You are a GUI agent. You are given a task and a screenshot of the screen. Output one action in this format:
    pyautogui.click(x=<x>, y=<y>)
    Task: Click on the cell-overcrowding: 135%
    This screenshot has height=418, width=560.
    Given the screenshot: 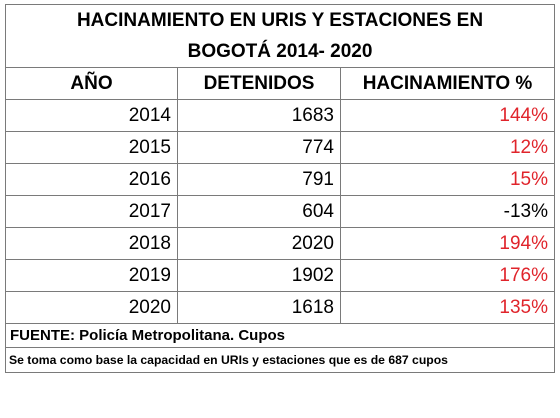 What is the action you would take?
    pyautogui.click(x=448, y=308)
    